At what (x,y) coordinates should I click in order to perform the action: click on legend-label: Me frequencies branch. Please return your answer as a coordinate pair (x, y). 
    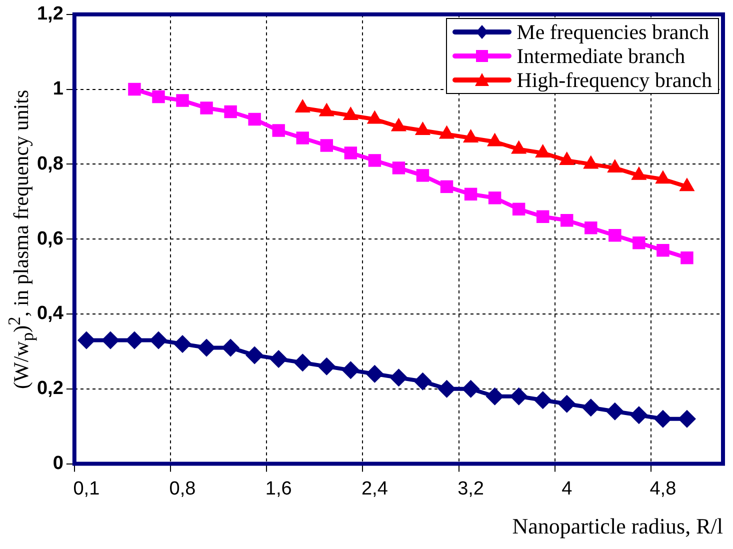
    Looking at the image, I should click on (613, 32).